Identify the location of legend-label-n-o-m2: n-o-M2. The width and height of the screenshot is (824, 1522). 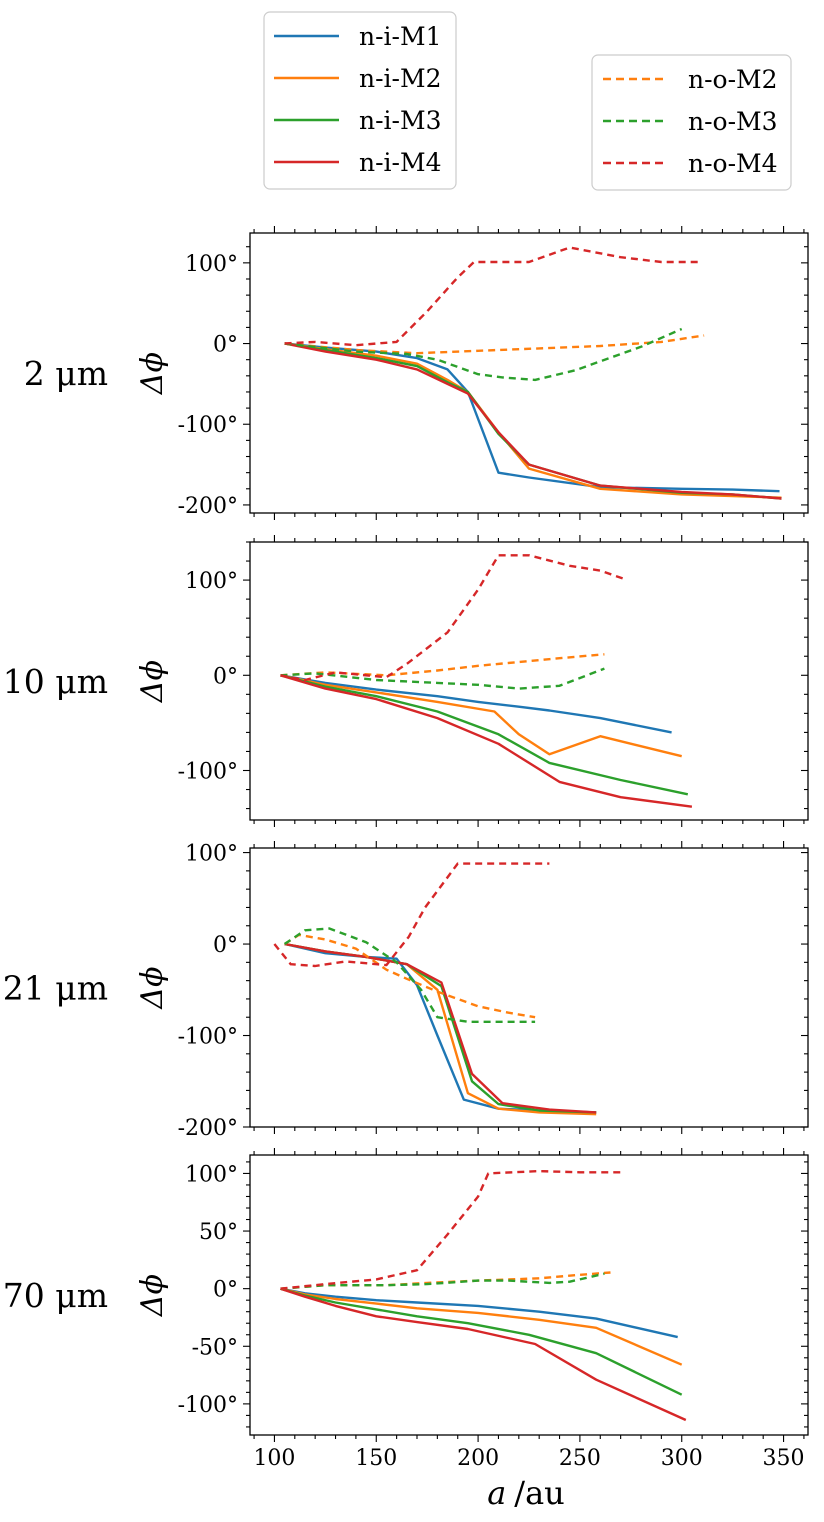
(733, 79).